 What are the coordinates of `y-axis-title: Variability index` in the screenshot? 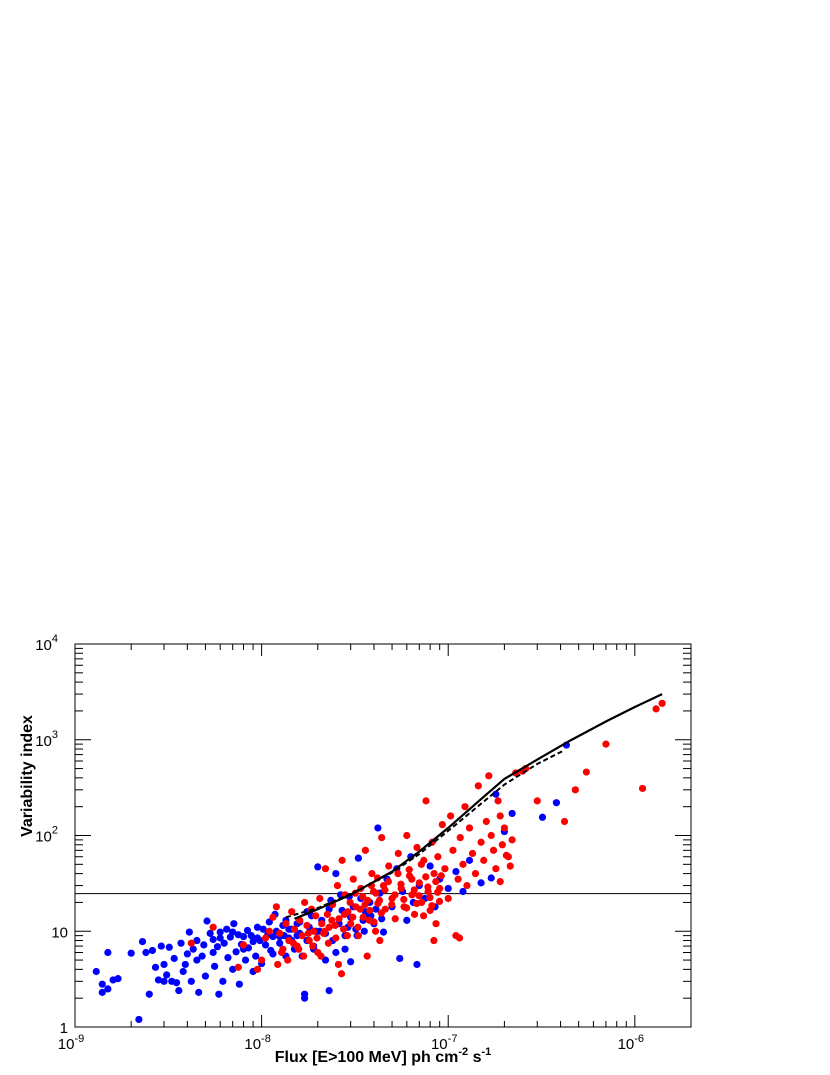 It's located at (27, 776).